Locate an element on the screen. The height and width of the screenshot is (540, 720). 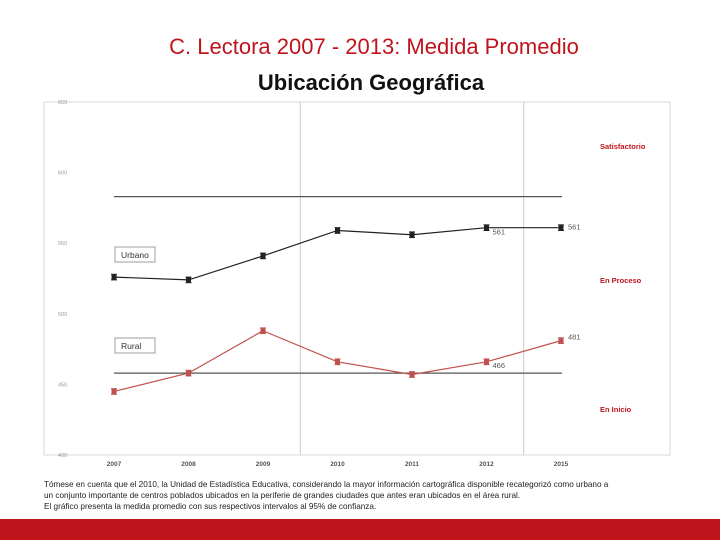
x-tick-label: 2012 is located at coordinates (486, 464).